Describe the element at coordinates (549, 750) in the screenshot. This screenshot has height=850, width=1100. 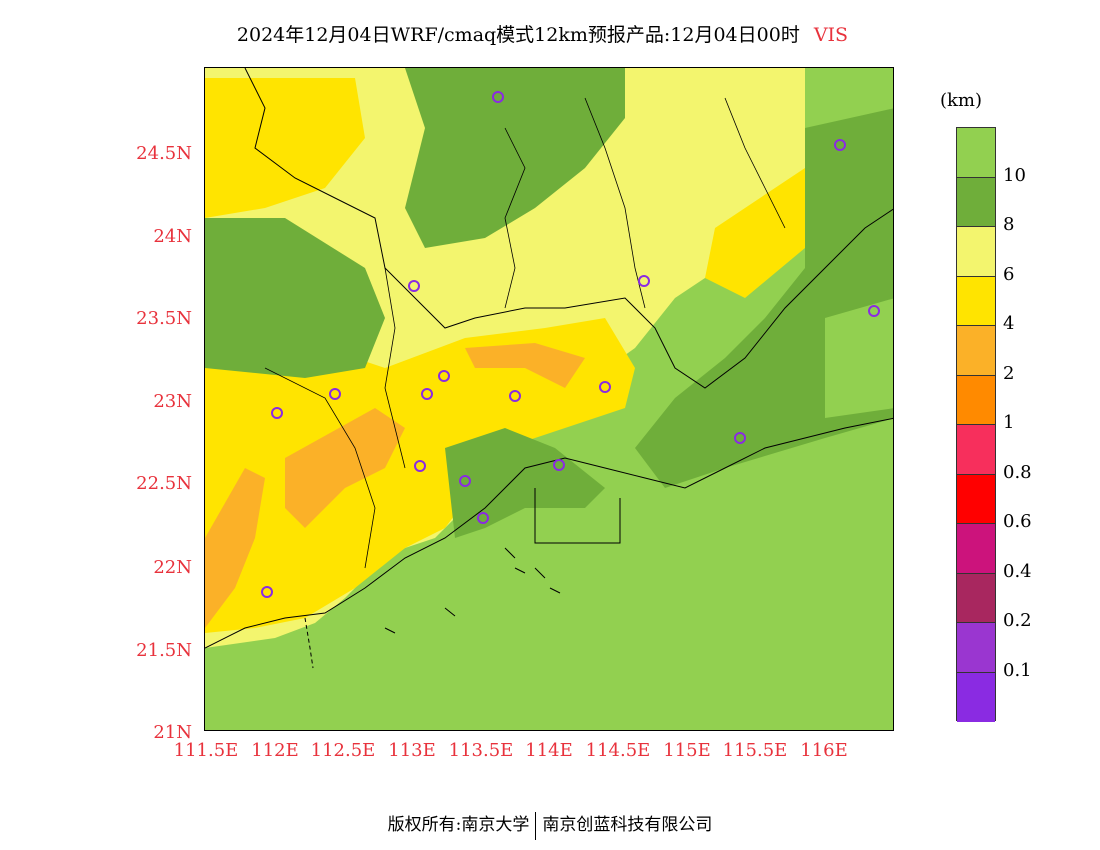
I see `x-tick-label: 114E` at that location.